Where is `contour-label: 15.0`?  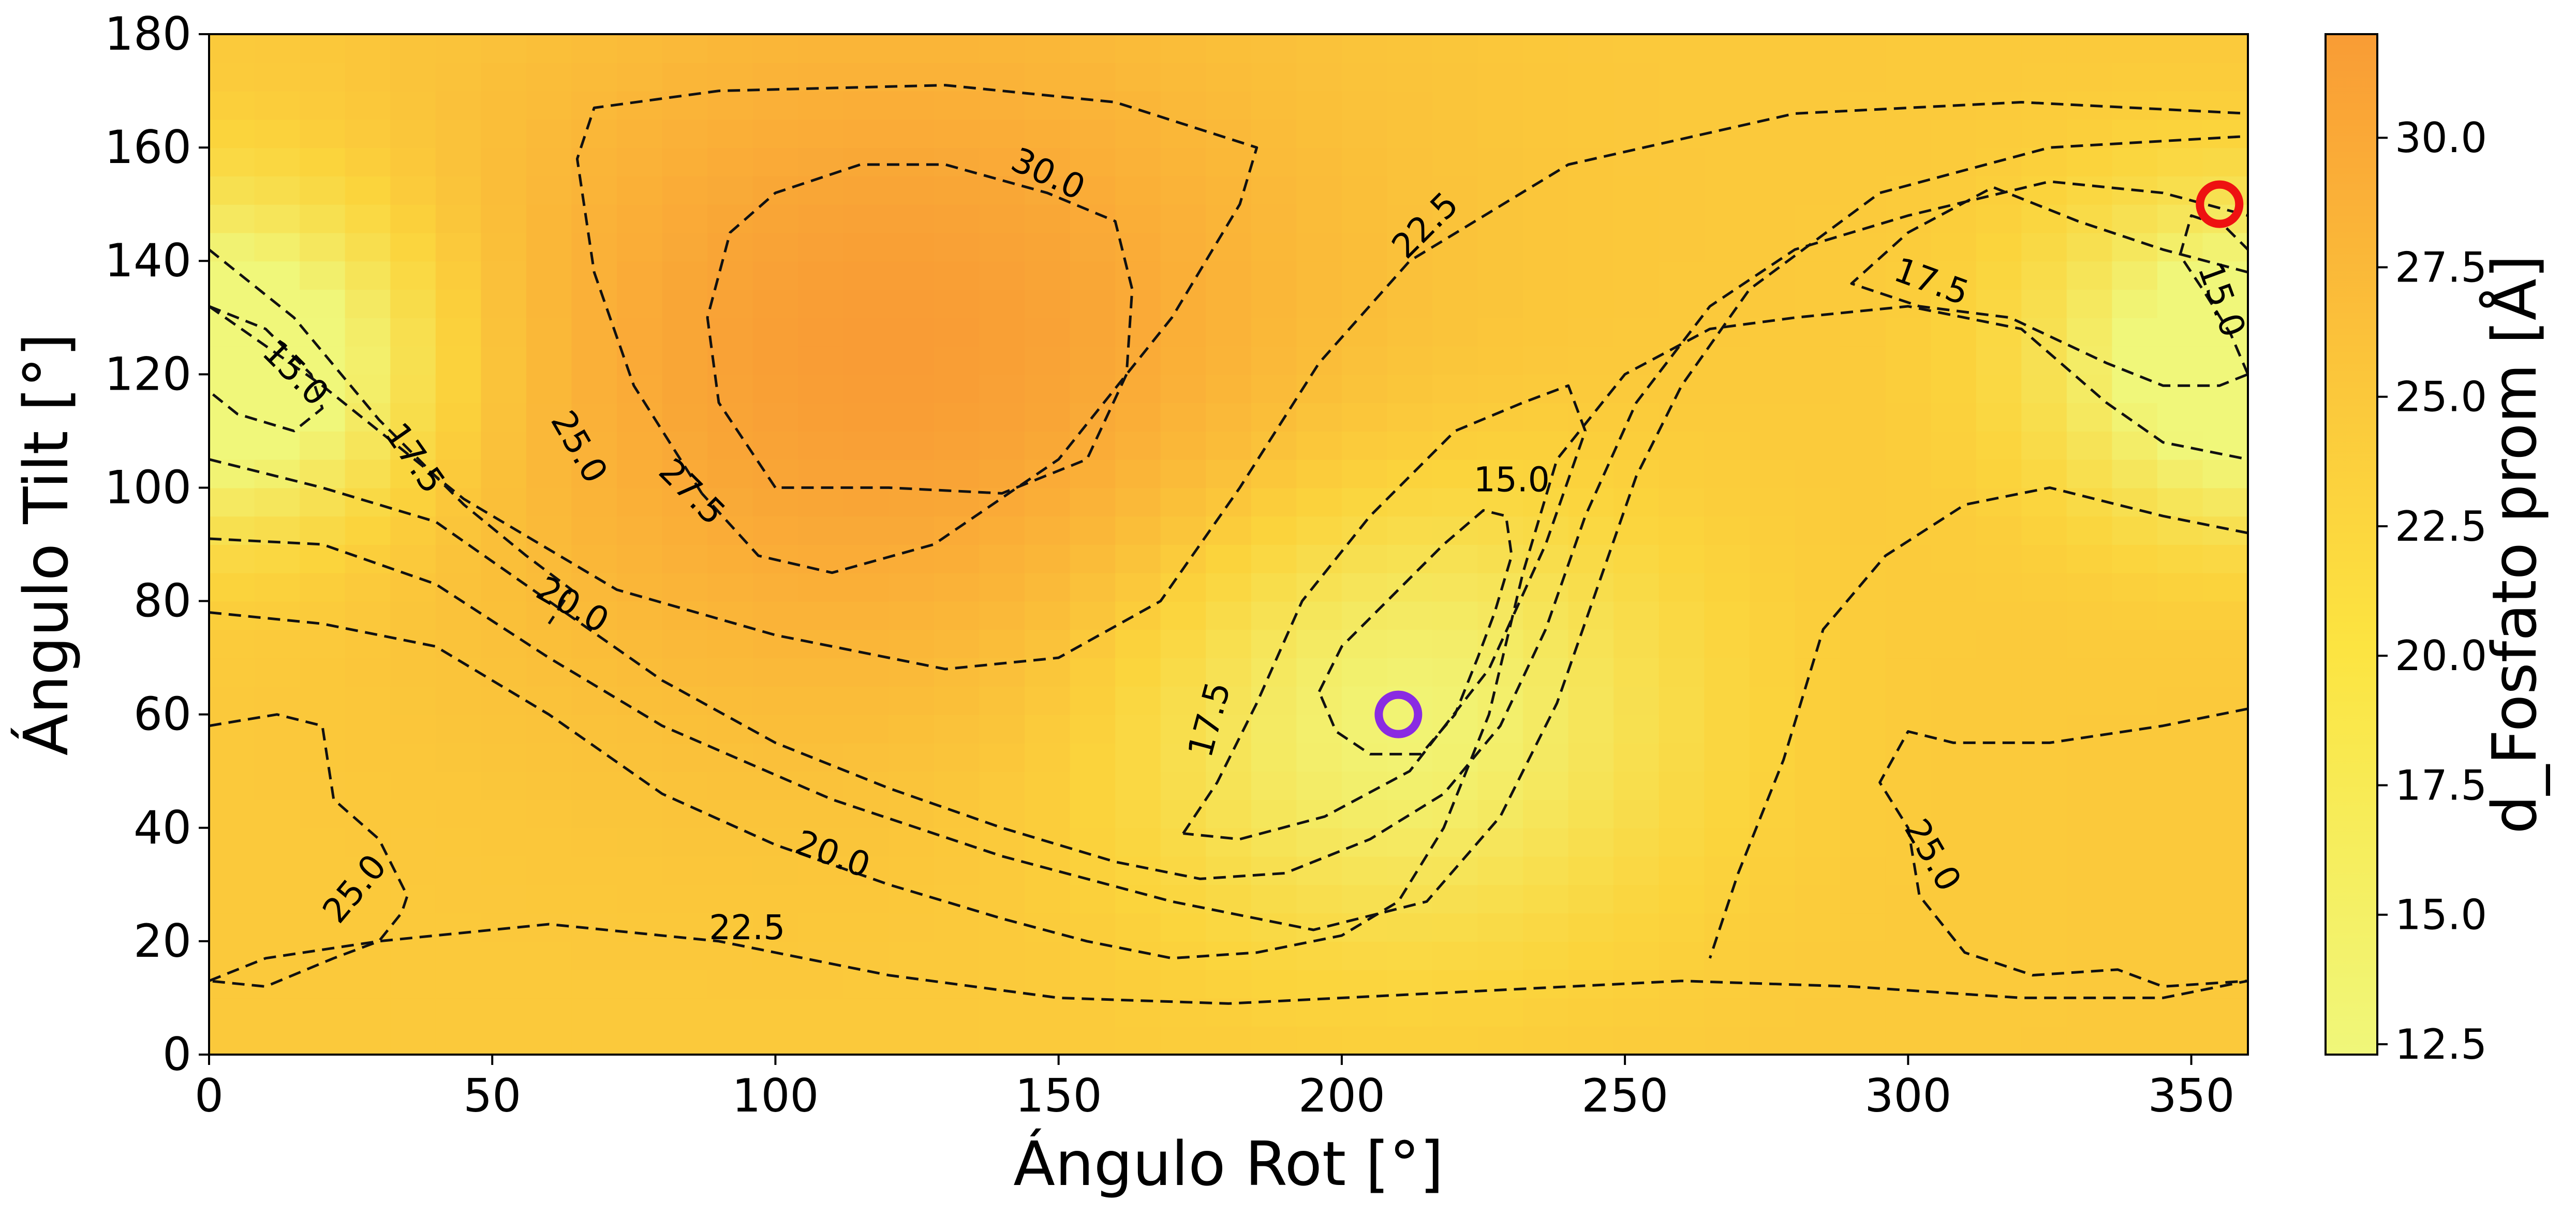
contour-label: 15.0 is located at coordinates (1512, 480).